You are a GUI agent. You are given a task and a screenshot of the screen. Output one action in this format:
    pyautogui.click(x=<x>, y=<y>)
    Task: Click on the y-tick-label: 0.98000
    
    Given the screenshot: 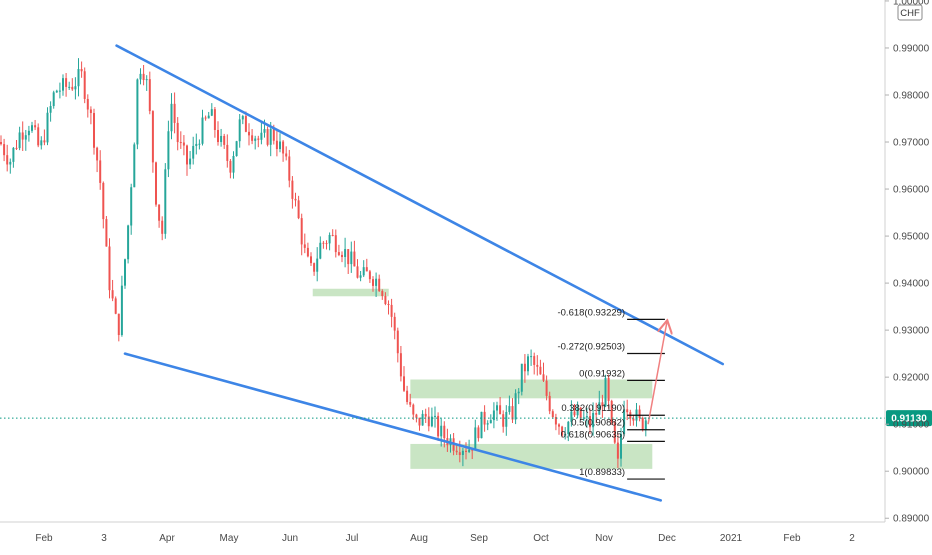 What is the action you would take?
    pyautogui.click(x=911, y=95)
    